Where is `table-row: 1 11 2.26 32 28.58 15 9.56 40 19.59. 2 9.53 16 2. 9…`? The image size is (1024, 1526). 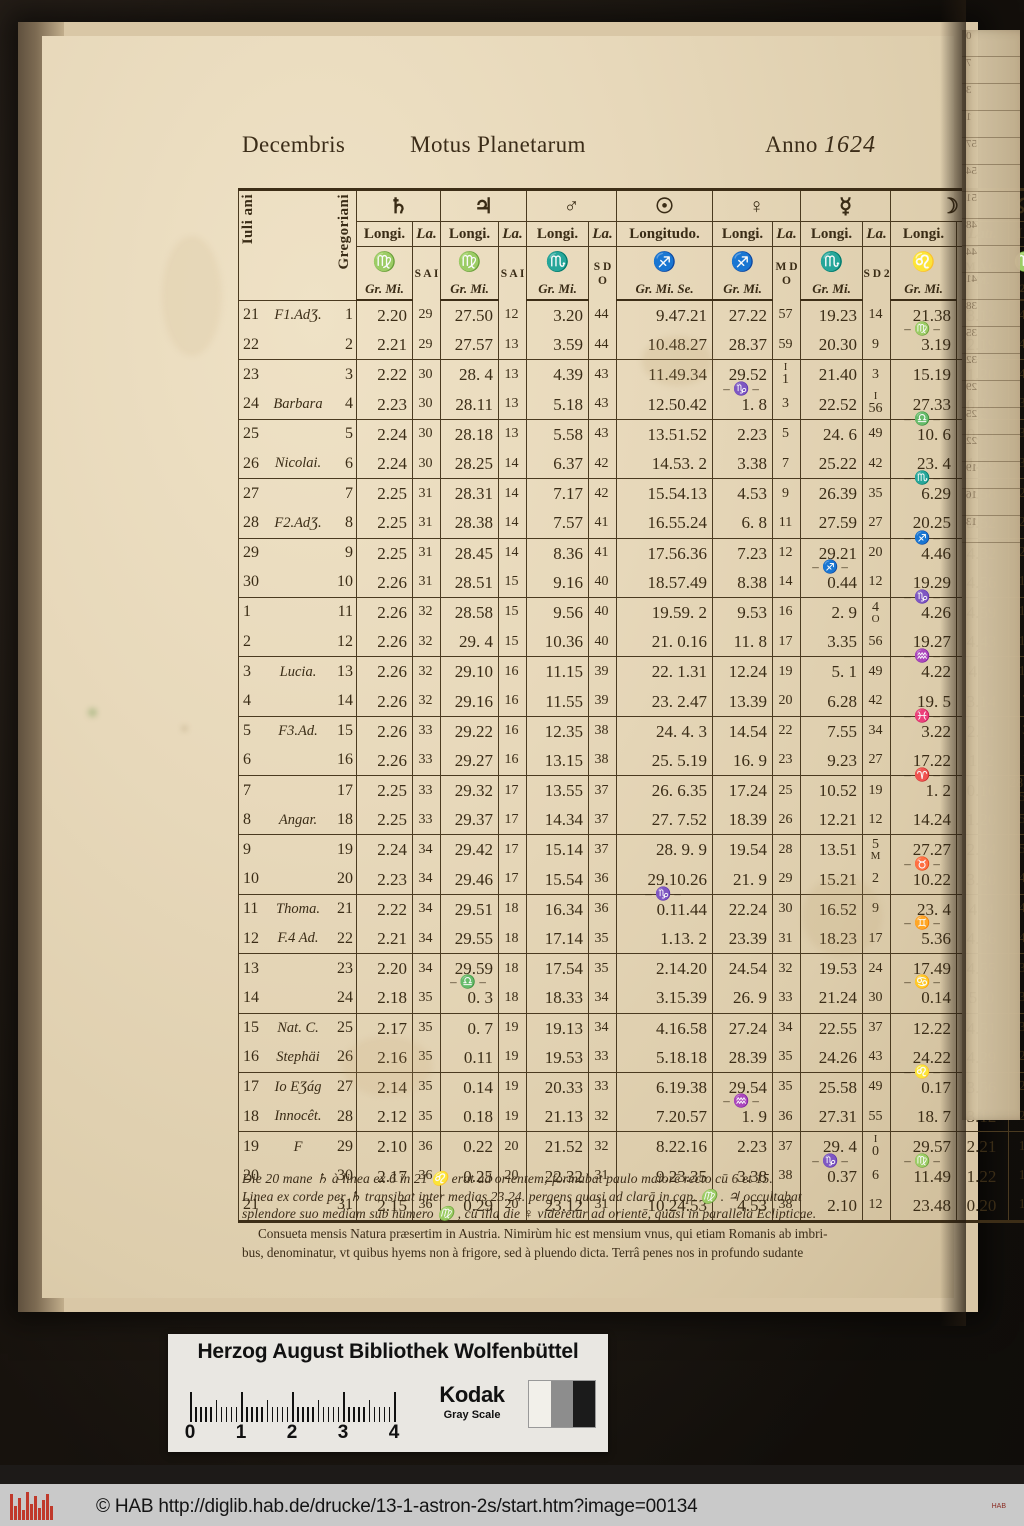
table-row: 1 11 2.26 32 28.58 15 9.56 40 19.59. 2 9.53 16 2. 9… is located at coordinates (631, 609).